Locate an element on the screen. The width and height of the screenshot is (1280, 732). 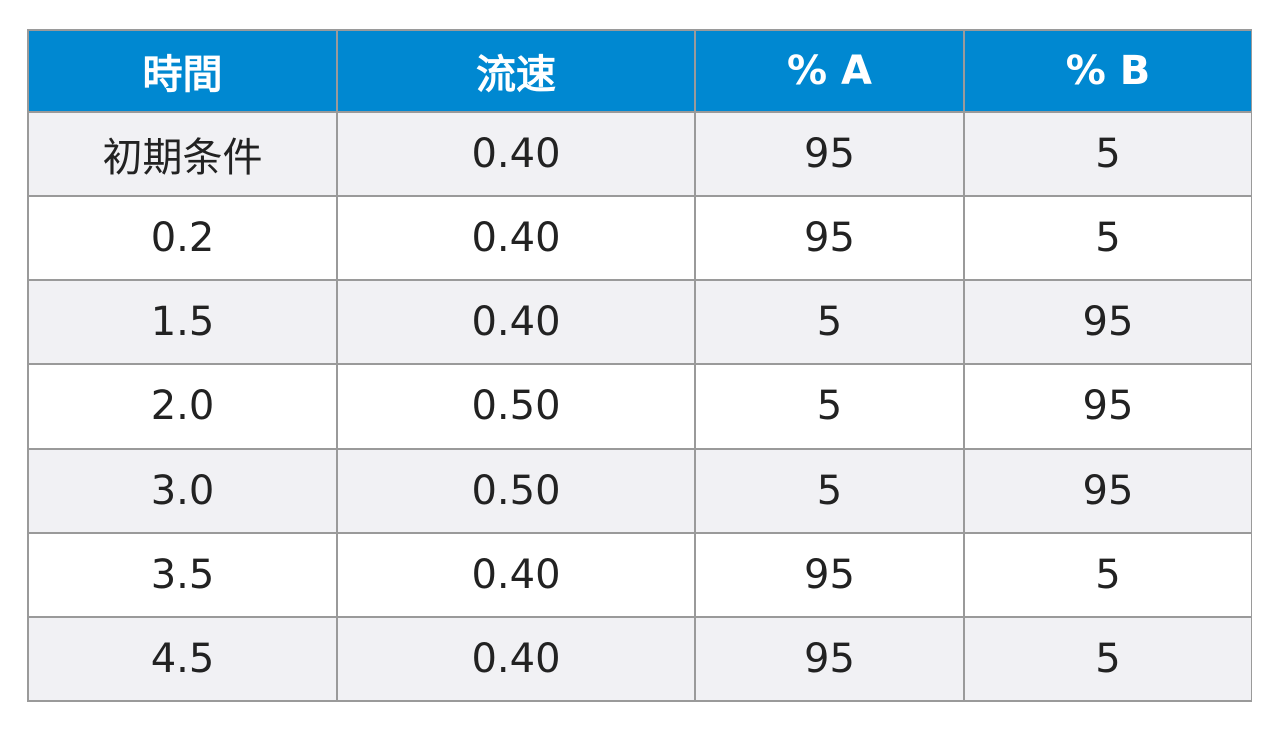
cell-time: 0.2 is located at coordinates (182, 238).